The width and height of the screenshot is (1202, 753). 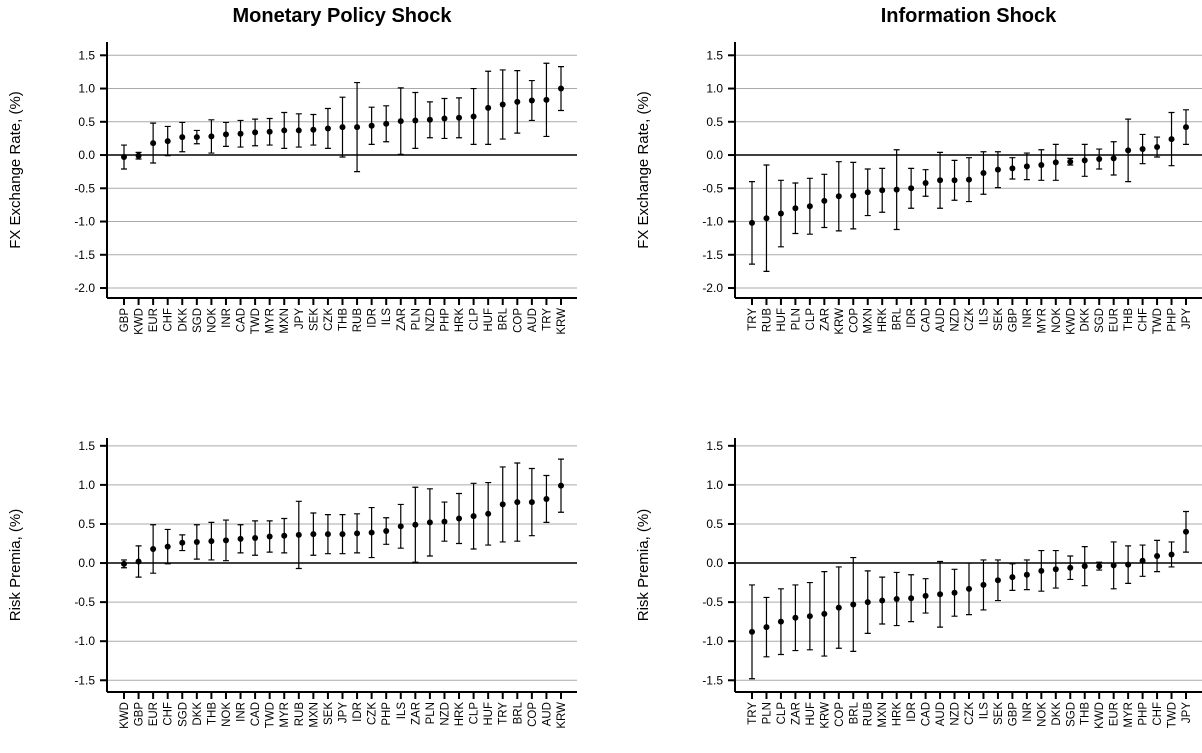 I want to click on y-axis-label: Risk Premia, (%), so click(x=15, y=565).